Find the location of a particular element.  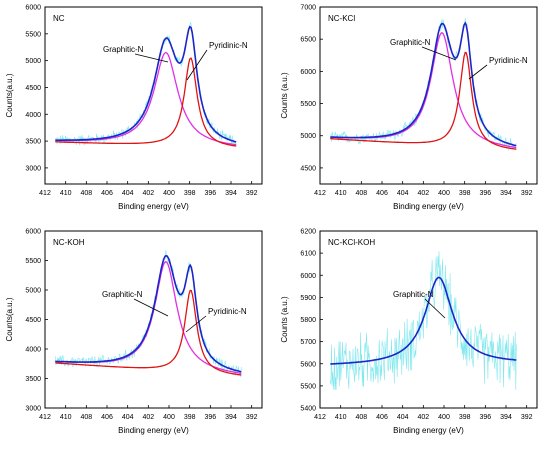

chart-title: NC-KOH is located at coordinates (69, 242).